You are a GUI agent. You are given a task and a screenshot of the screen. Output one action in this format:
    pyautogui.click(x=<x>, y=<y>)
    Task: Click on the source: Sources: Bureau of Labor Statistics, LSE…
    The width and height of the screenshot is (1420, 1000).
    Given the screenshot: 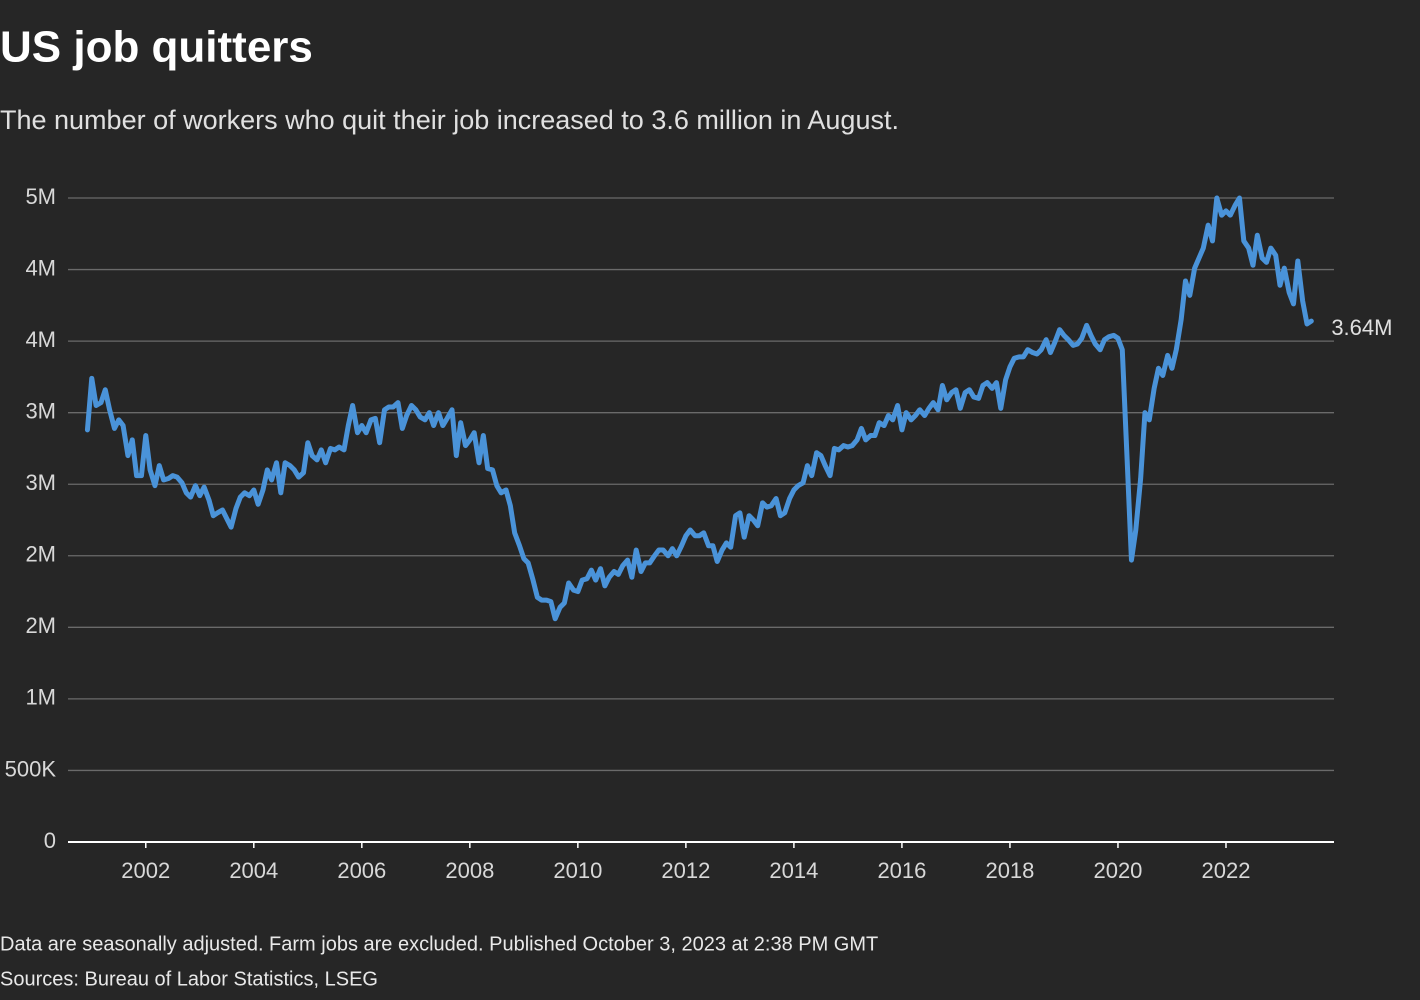 What is the action you would take?
    pyautogui.click(x=189, y=979)
    